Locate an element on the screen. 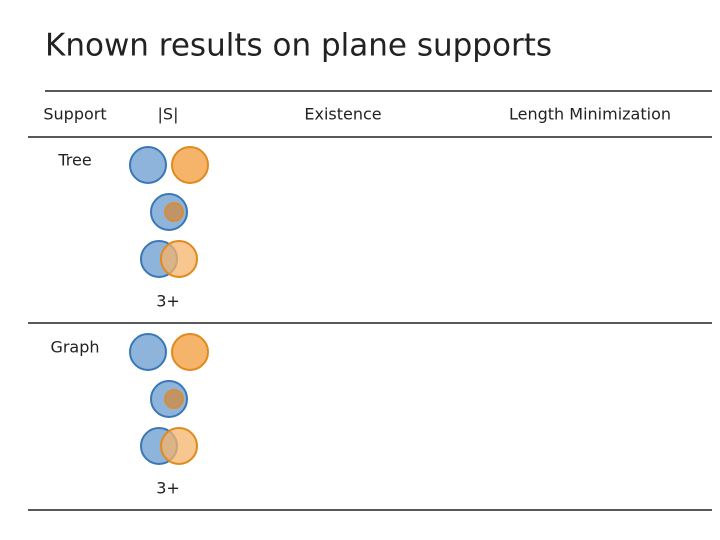 Image resolution: width=720 pixels, height=540 pixels. table-row: Graph 3+ is located at coordinates (129, 415).